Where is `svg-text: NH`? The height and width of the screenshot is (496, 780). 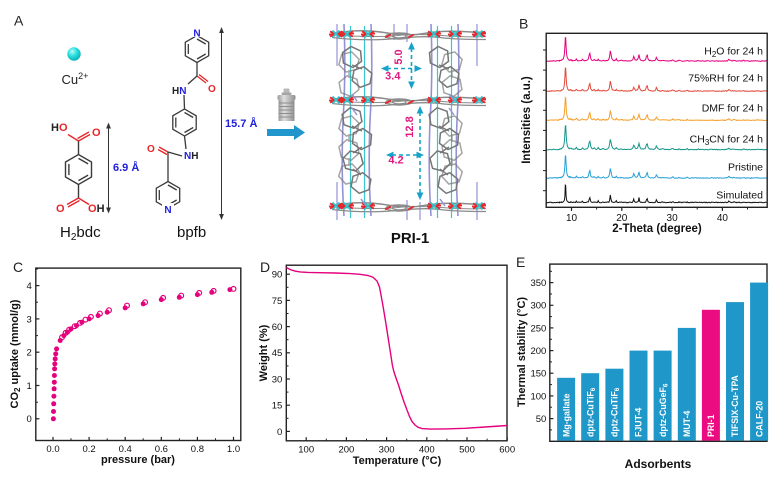
svg-text: NH is located at coordinates (191, 156).